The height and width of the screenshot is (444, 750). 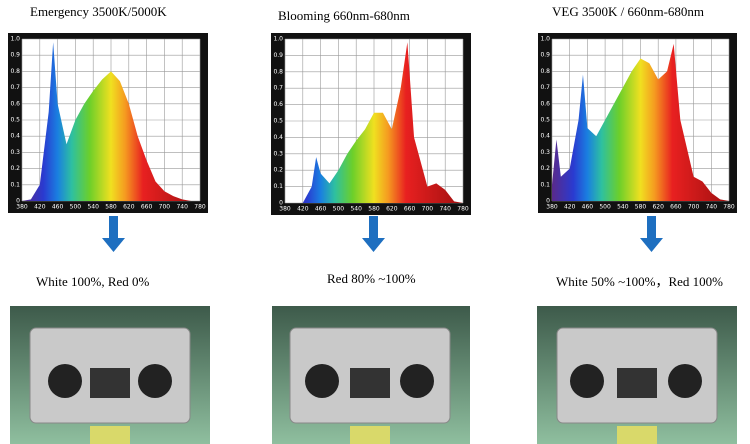 I want to click on arrows, so click(x=382, y=234).